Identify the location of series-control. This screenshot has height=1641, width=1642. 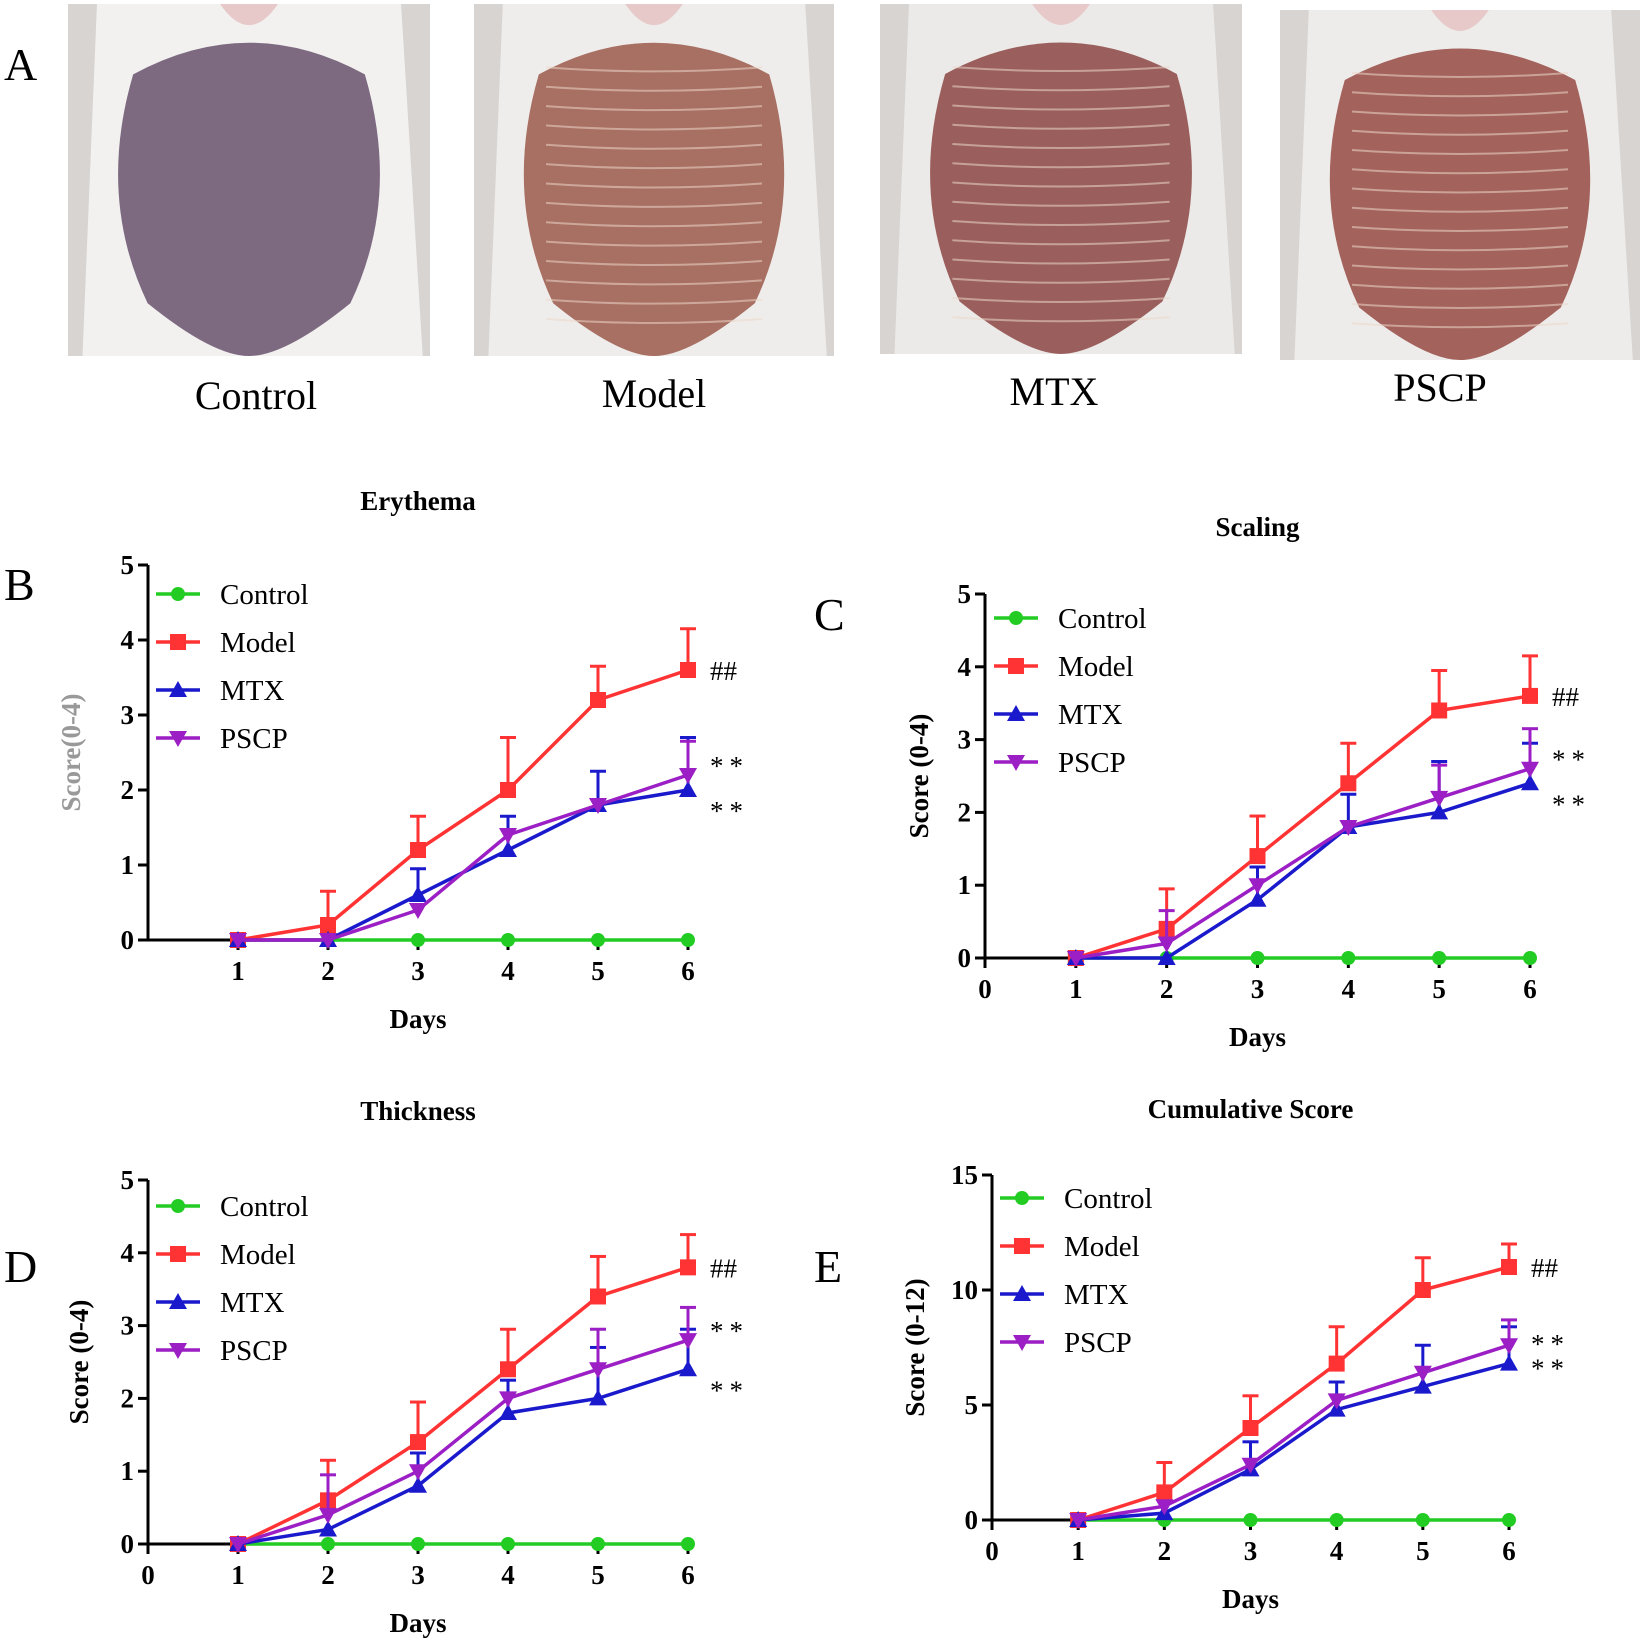
(463, 1544).